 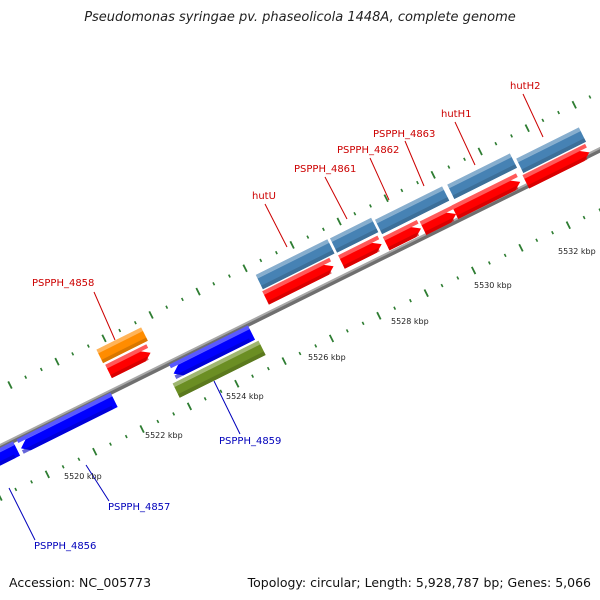 I want to click on gene-hutU, so click(x=298, y=281).